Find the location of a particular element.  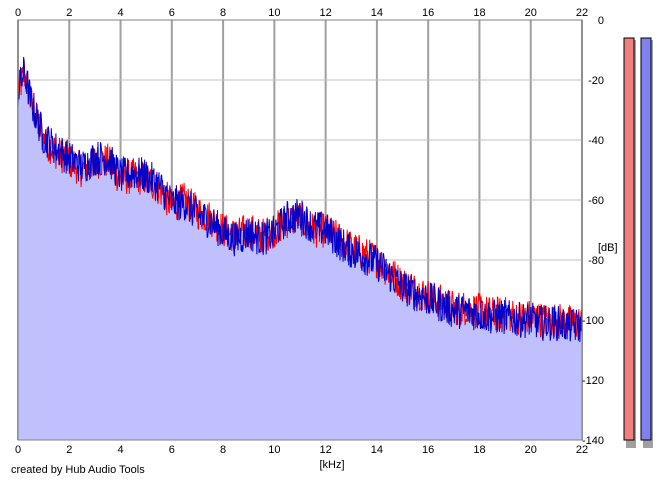

x-tick-label-top: 0 is located at coordinates (18, 13).